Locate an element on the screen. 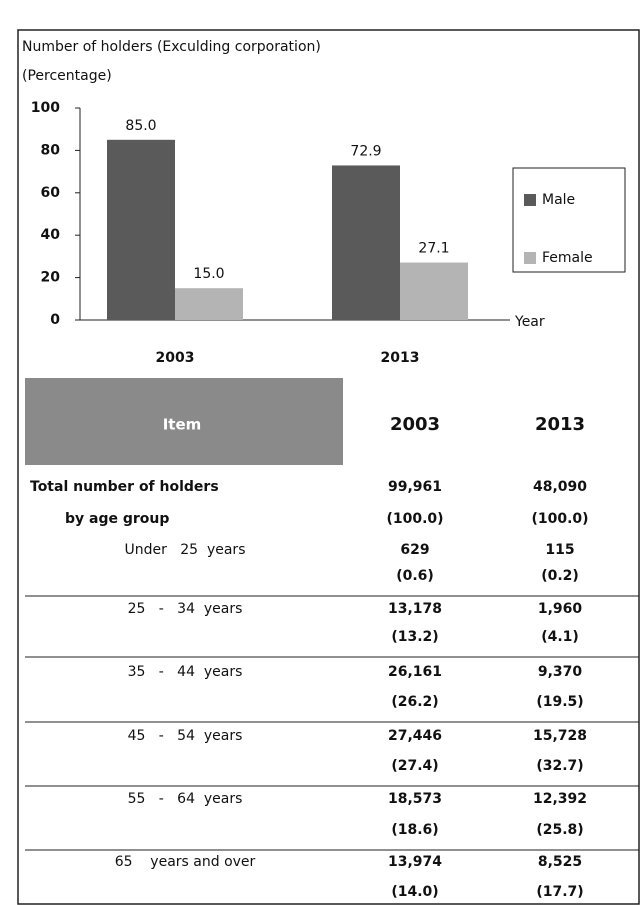  header-cell is located at coordinates (184, 421).